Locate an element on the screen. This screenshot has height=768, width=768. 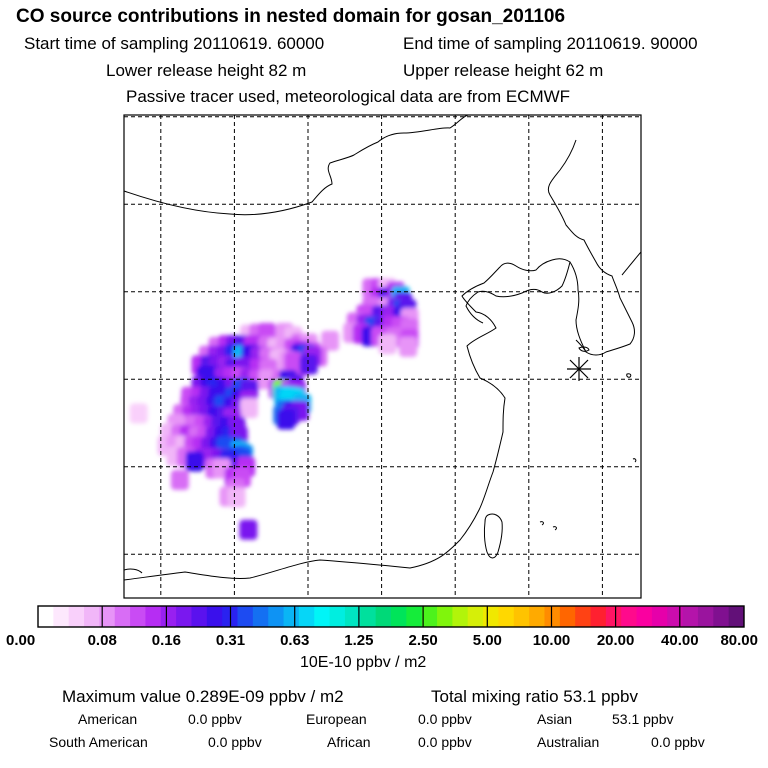
contribution-name: African is located at coordinates (349, 742).